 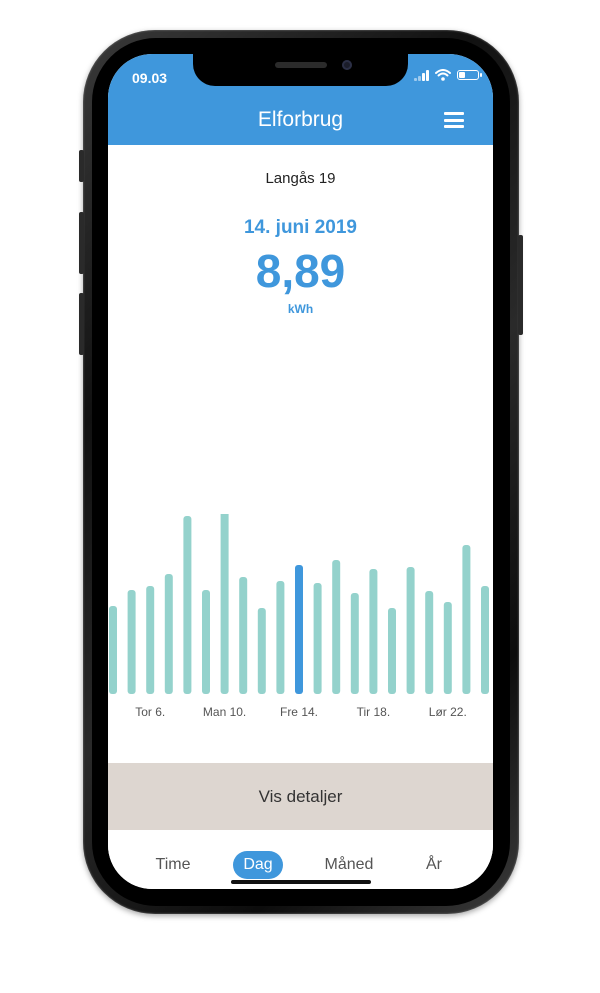 I want to click on cellular-signal-icon, so click(x=421, y=75).